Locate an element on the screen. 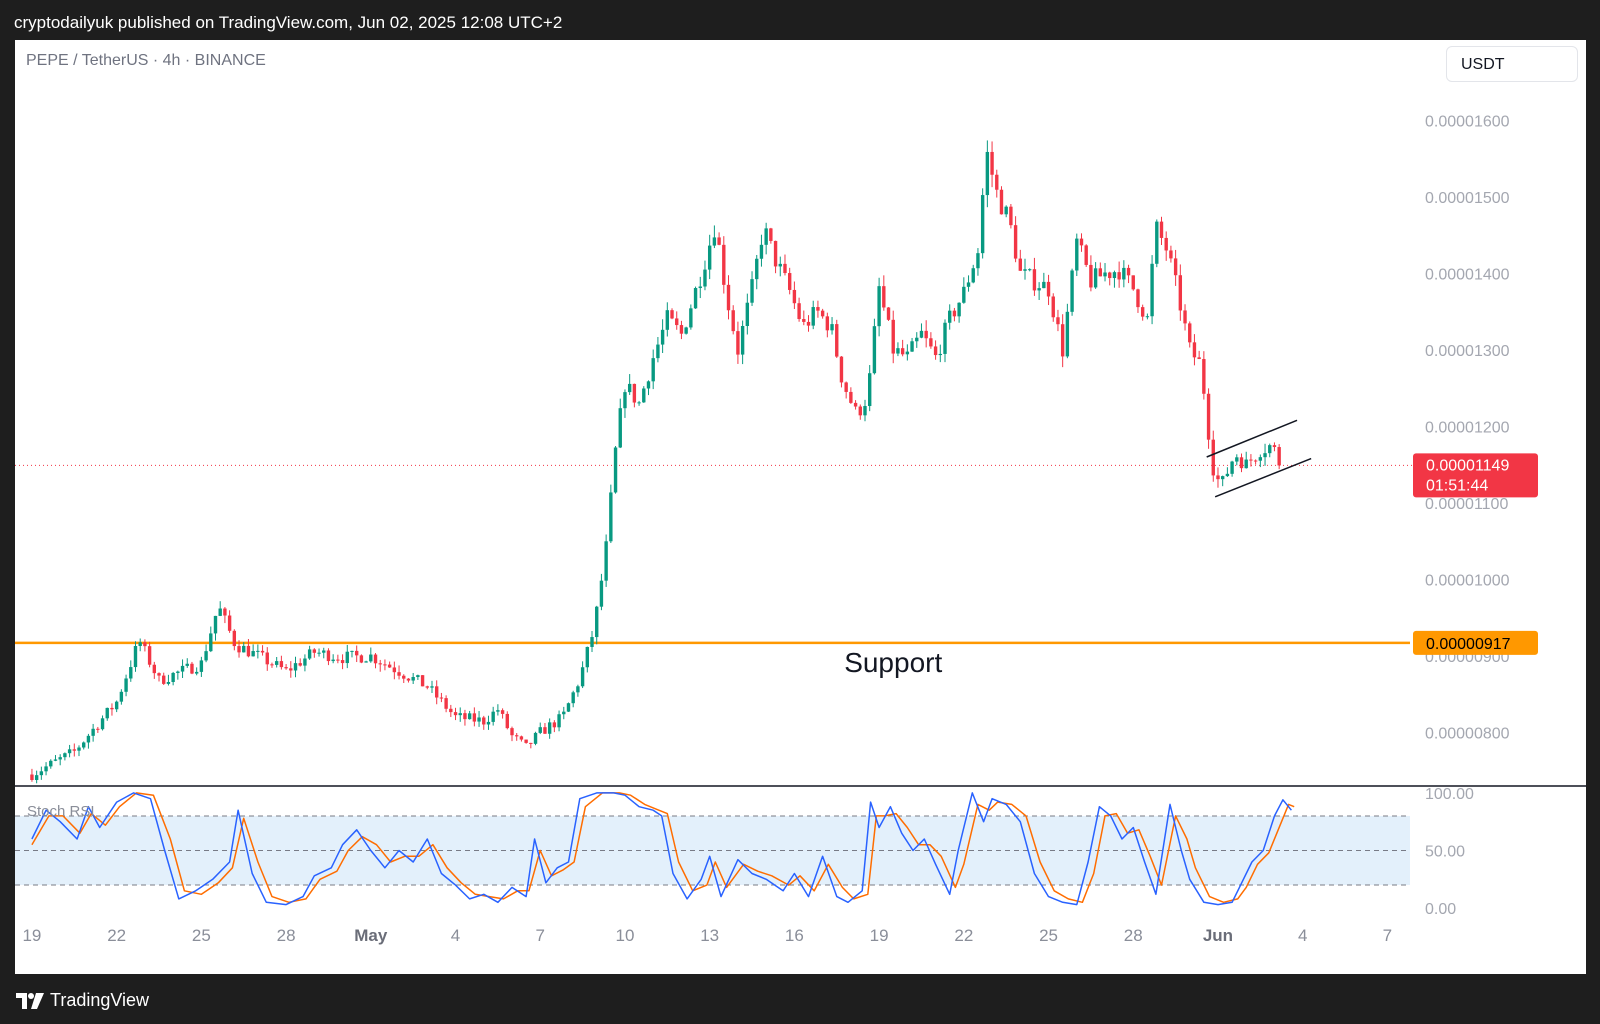 Image resolution: width=1600 pixels, height=1024 pixels. currency-selector: USDT is located at coordinates (1512, 64).